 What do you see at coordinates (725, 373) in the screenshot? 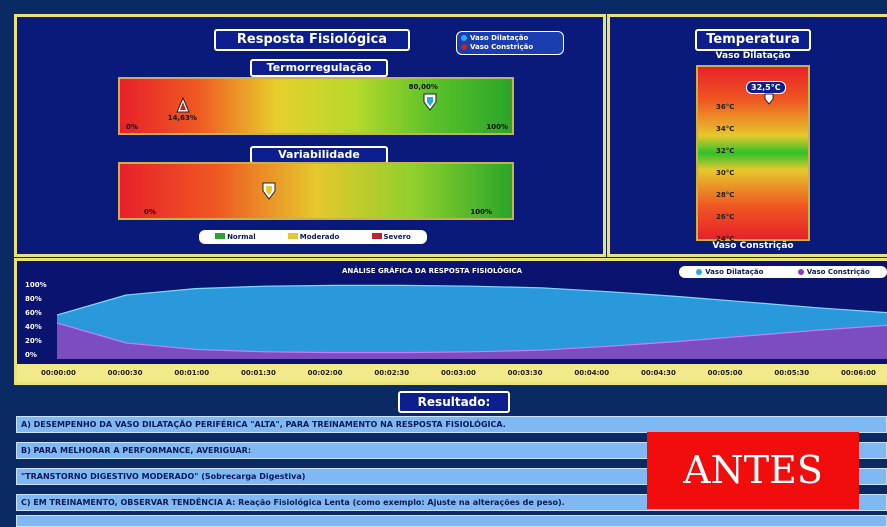
I see `x-tick-label: 00:05:00` at bounding box center [725, 373].